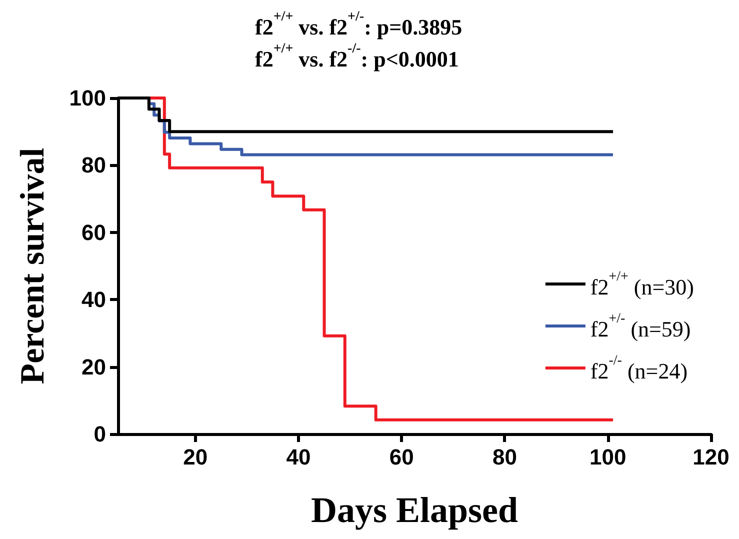  I want to click on legend-label: f2-/- (n=24), so click(639, 369).